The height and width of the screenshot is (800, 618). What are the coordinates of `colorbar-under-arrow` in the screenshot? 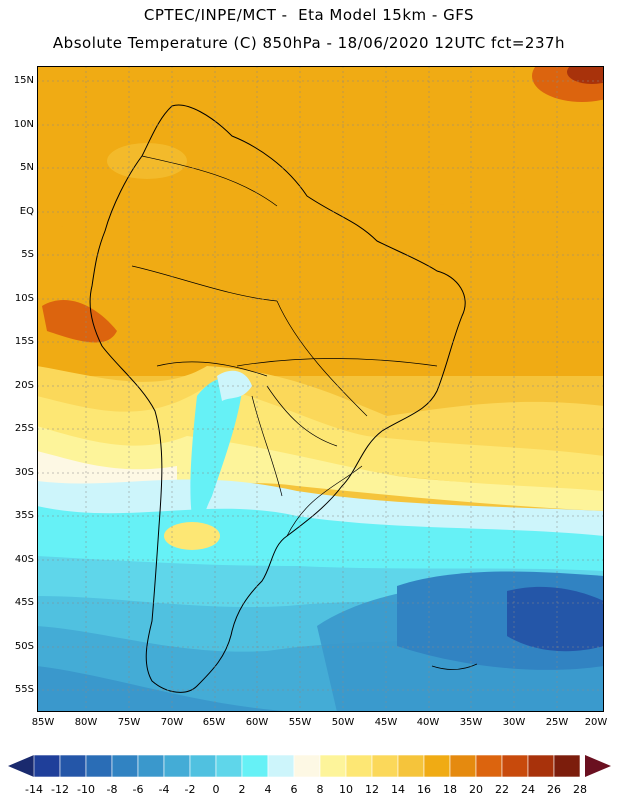 It's located at (21, 766).